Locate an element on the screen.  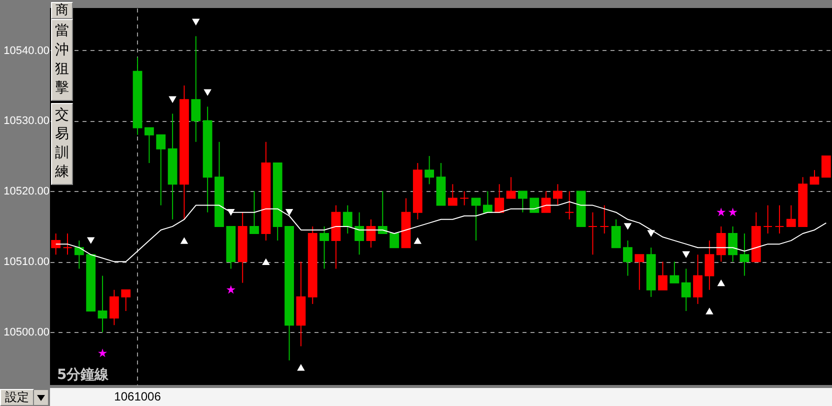
text: 設定 is located at coordinates (17, 397).